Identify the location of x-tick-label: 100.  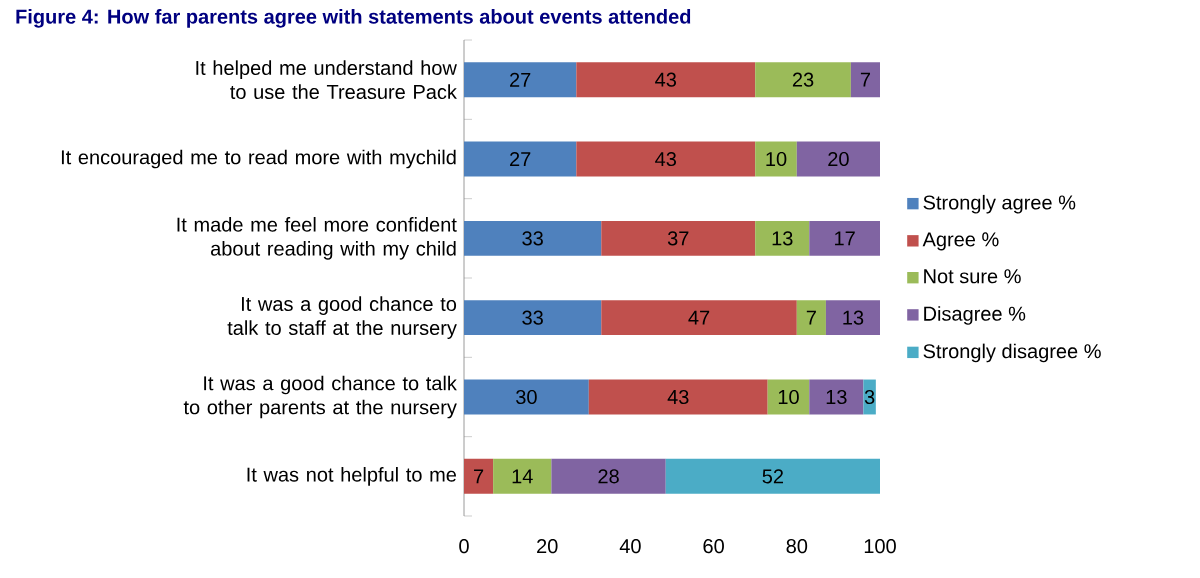
(880, 546).